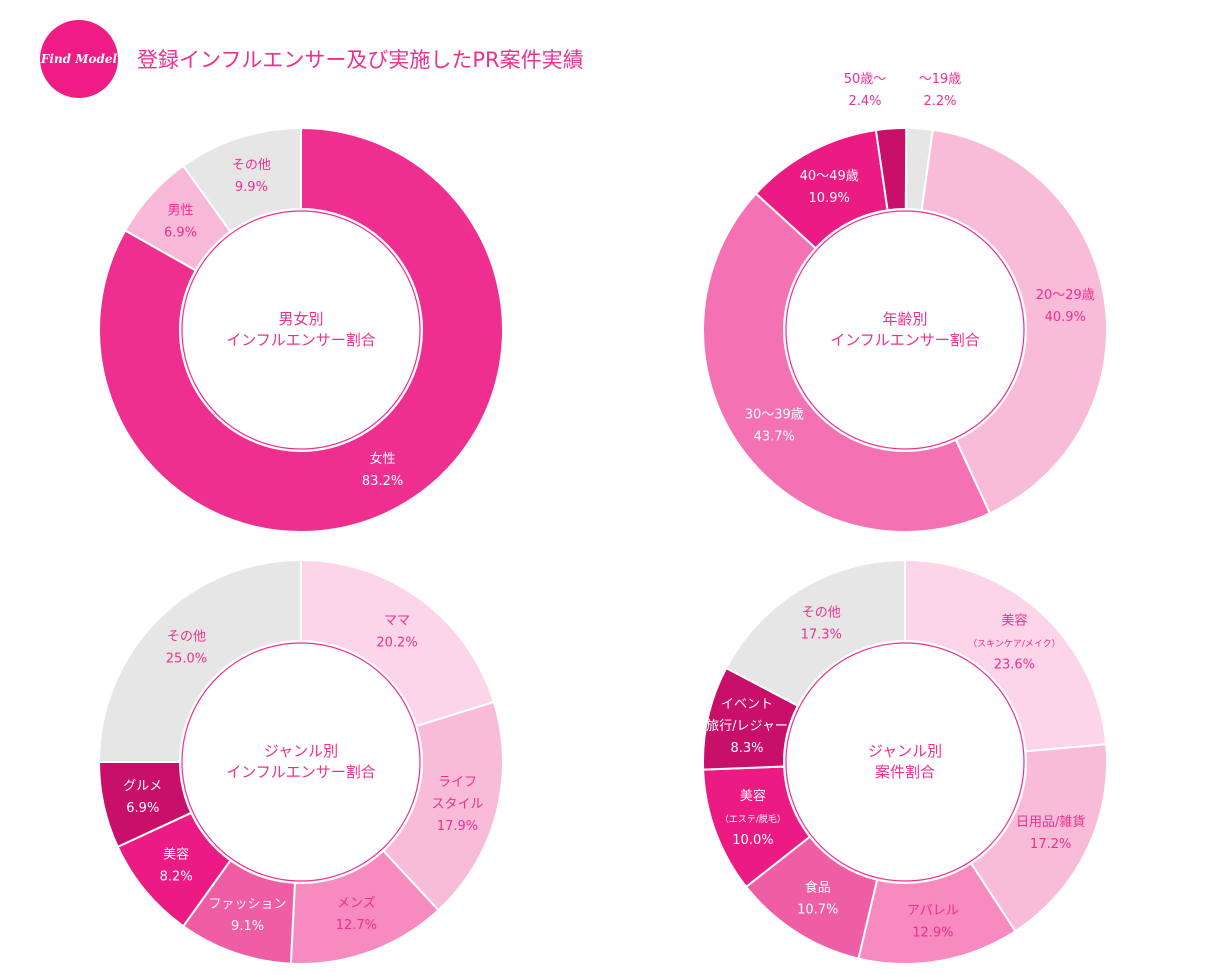 The image size is (1207, 974). What do you see at coordinates (356, 914) in the screenshot?
I see `slice-label: メンズ 12.7%` at bounding box center [356, 914].